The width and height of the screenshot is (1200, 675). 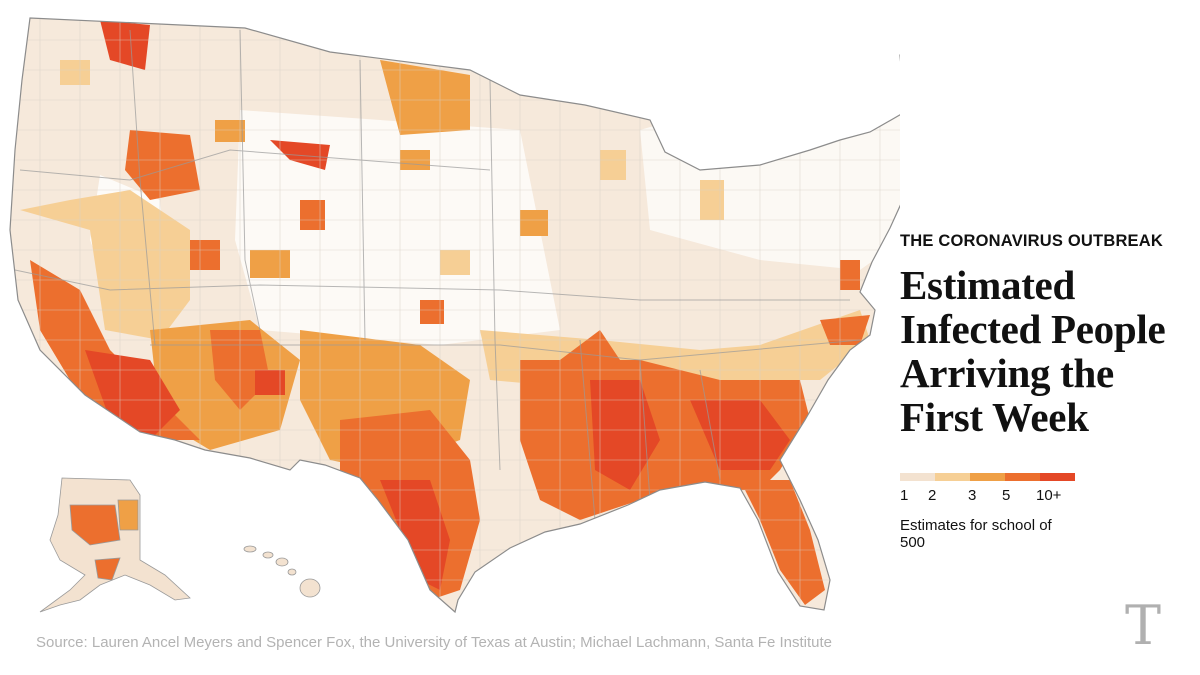 What do you see at coordinates (1031, 241) in the screenshot?
I see `kicker-label: THE CORONAVIRUS OUTBREAK` at bounding box center [1031, 241].